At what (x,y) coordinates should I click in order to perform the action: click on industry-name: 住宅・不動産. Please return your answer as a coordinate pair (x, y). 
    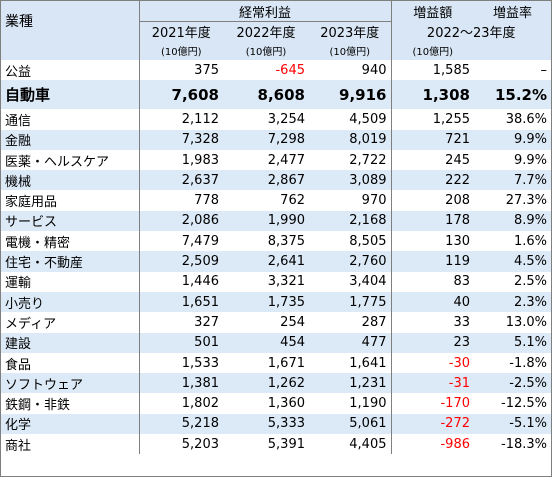
    Looking at the image, I should click on (70, 261).